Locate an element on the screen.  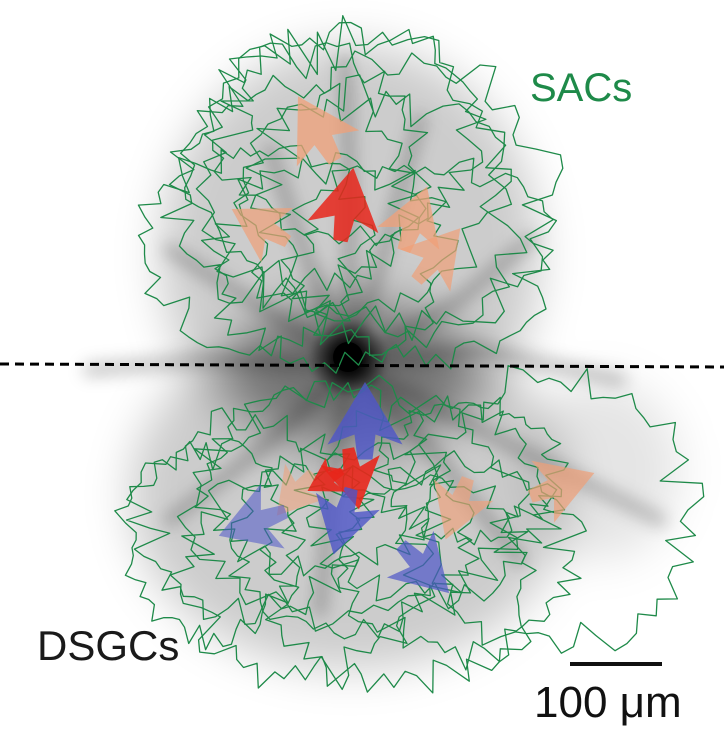
sacs-label: SACs is located at coordinates (581, 88).